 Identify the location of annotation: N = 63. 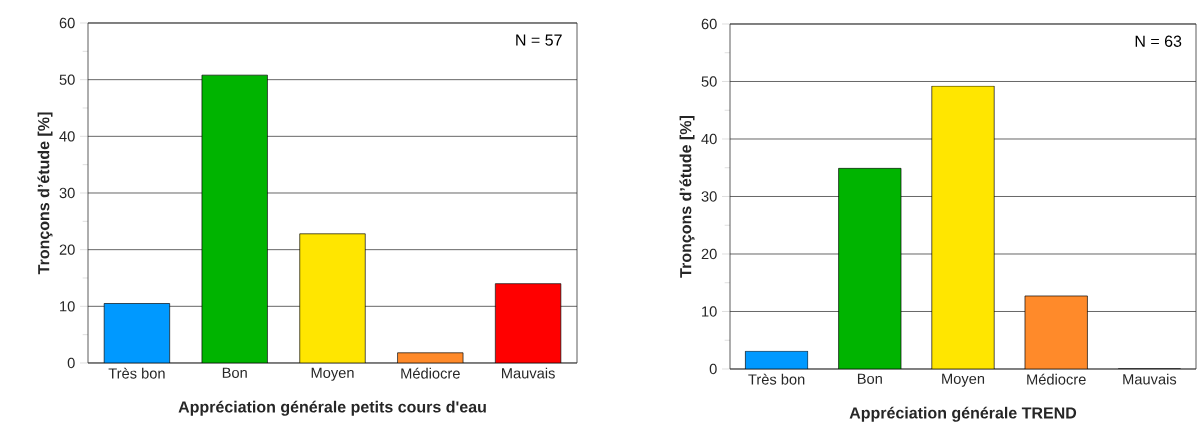
(1158, 41).